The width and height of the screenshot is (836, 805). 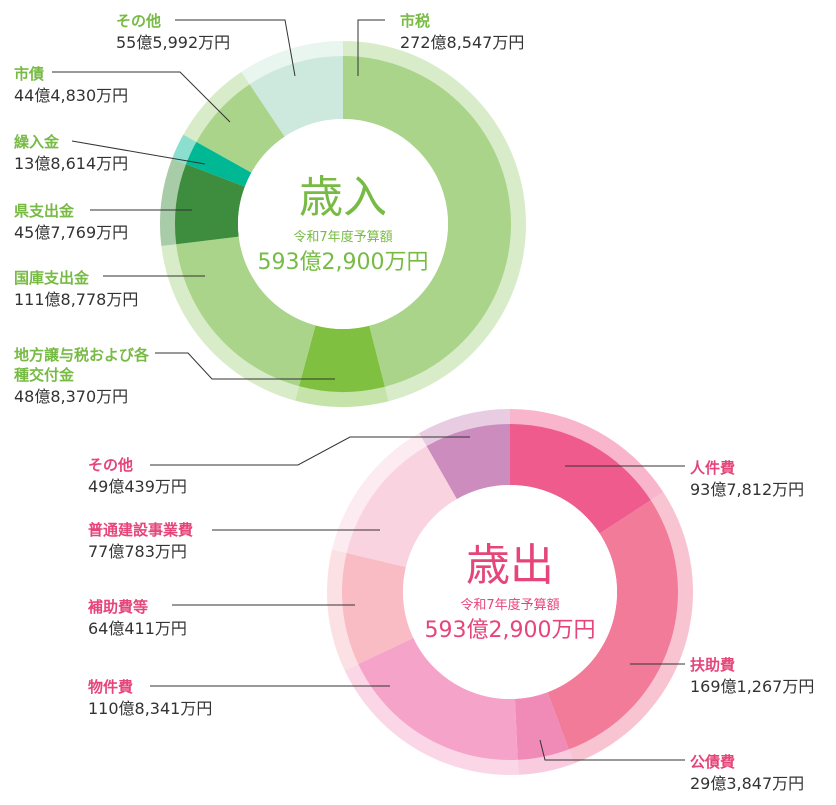 I want to click on slice-0-label: 市税, so click(x=415, y=21).